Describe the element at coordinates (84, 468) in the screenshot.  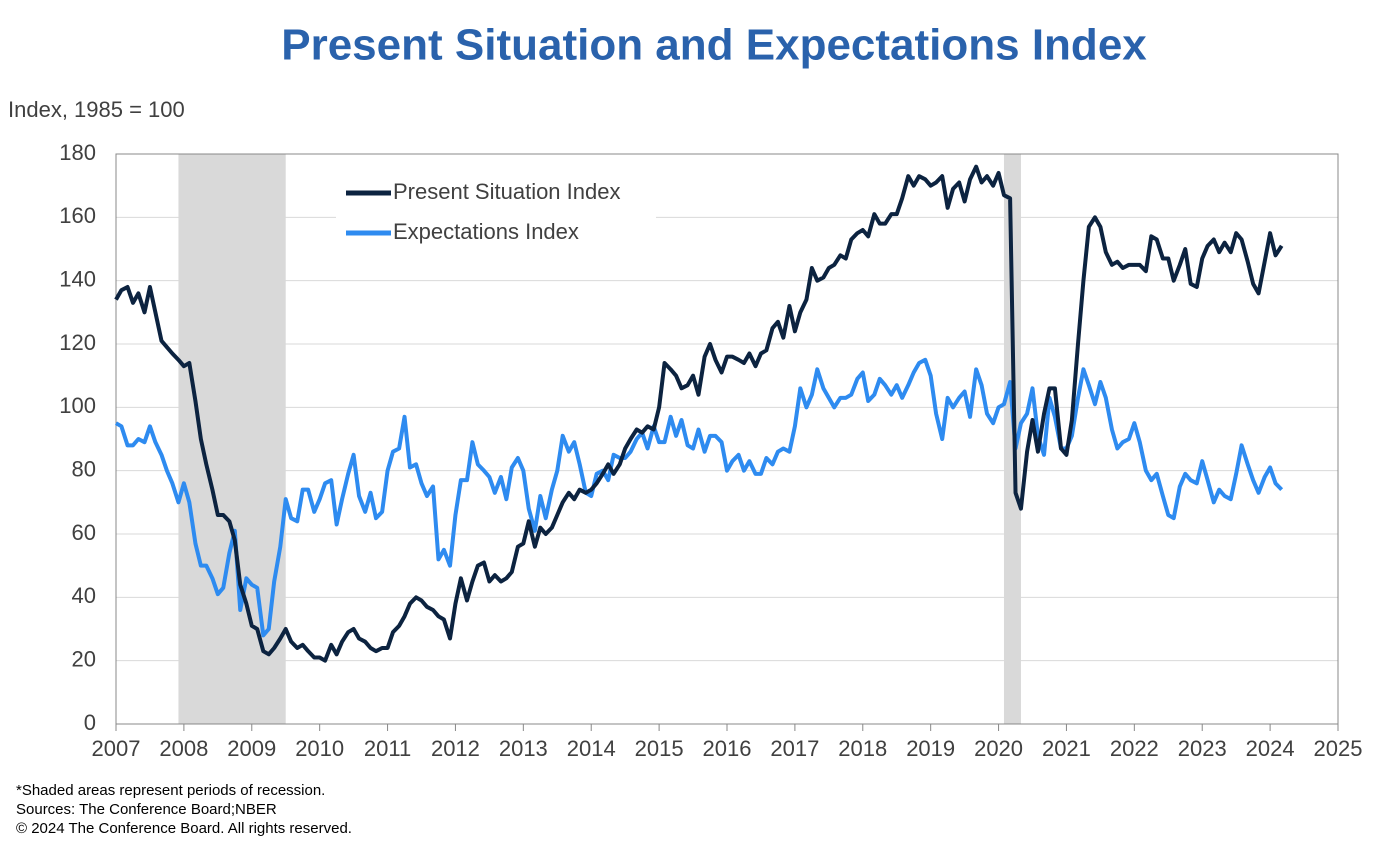
I see `y-tick-label: 80` at that location.